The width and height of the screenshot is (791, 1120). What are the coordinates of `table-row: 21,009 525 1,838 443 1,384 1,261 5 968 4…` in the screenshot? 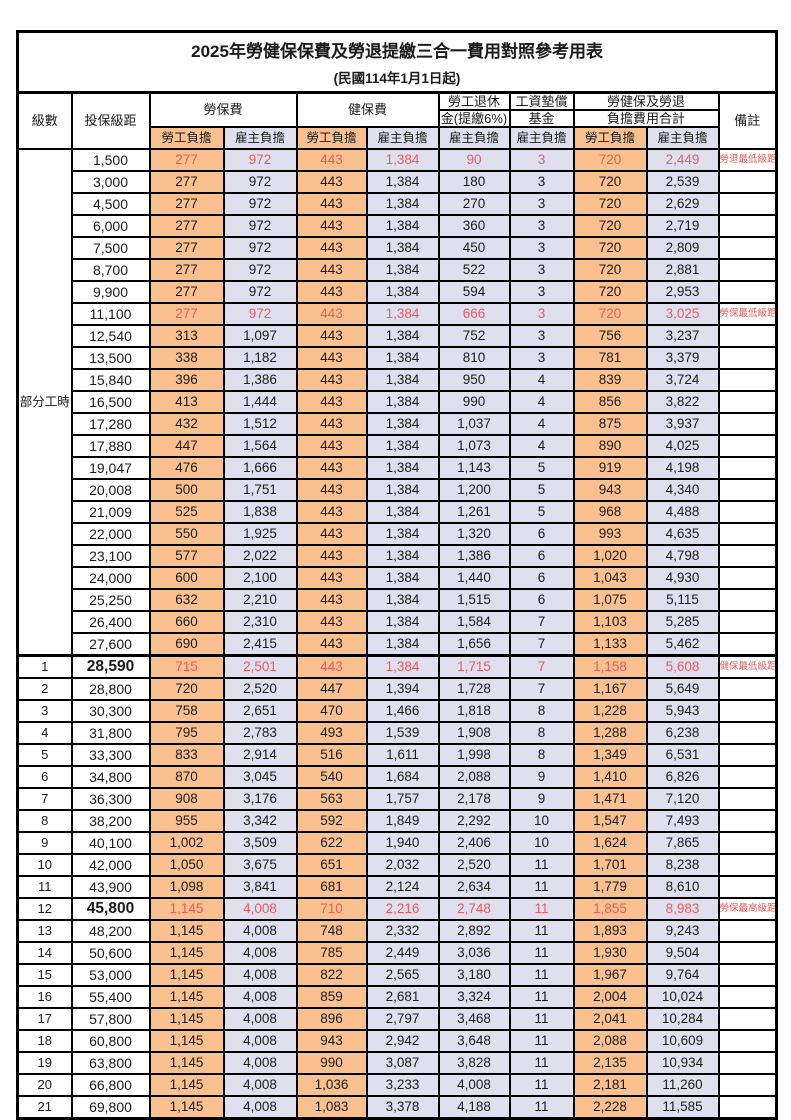 It's located at (398, 512).